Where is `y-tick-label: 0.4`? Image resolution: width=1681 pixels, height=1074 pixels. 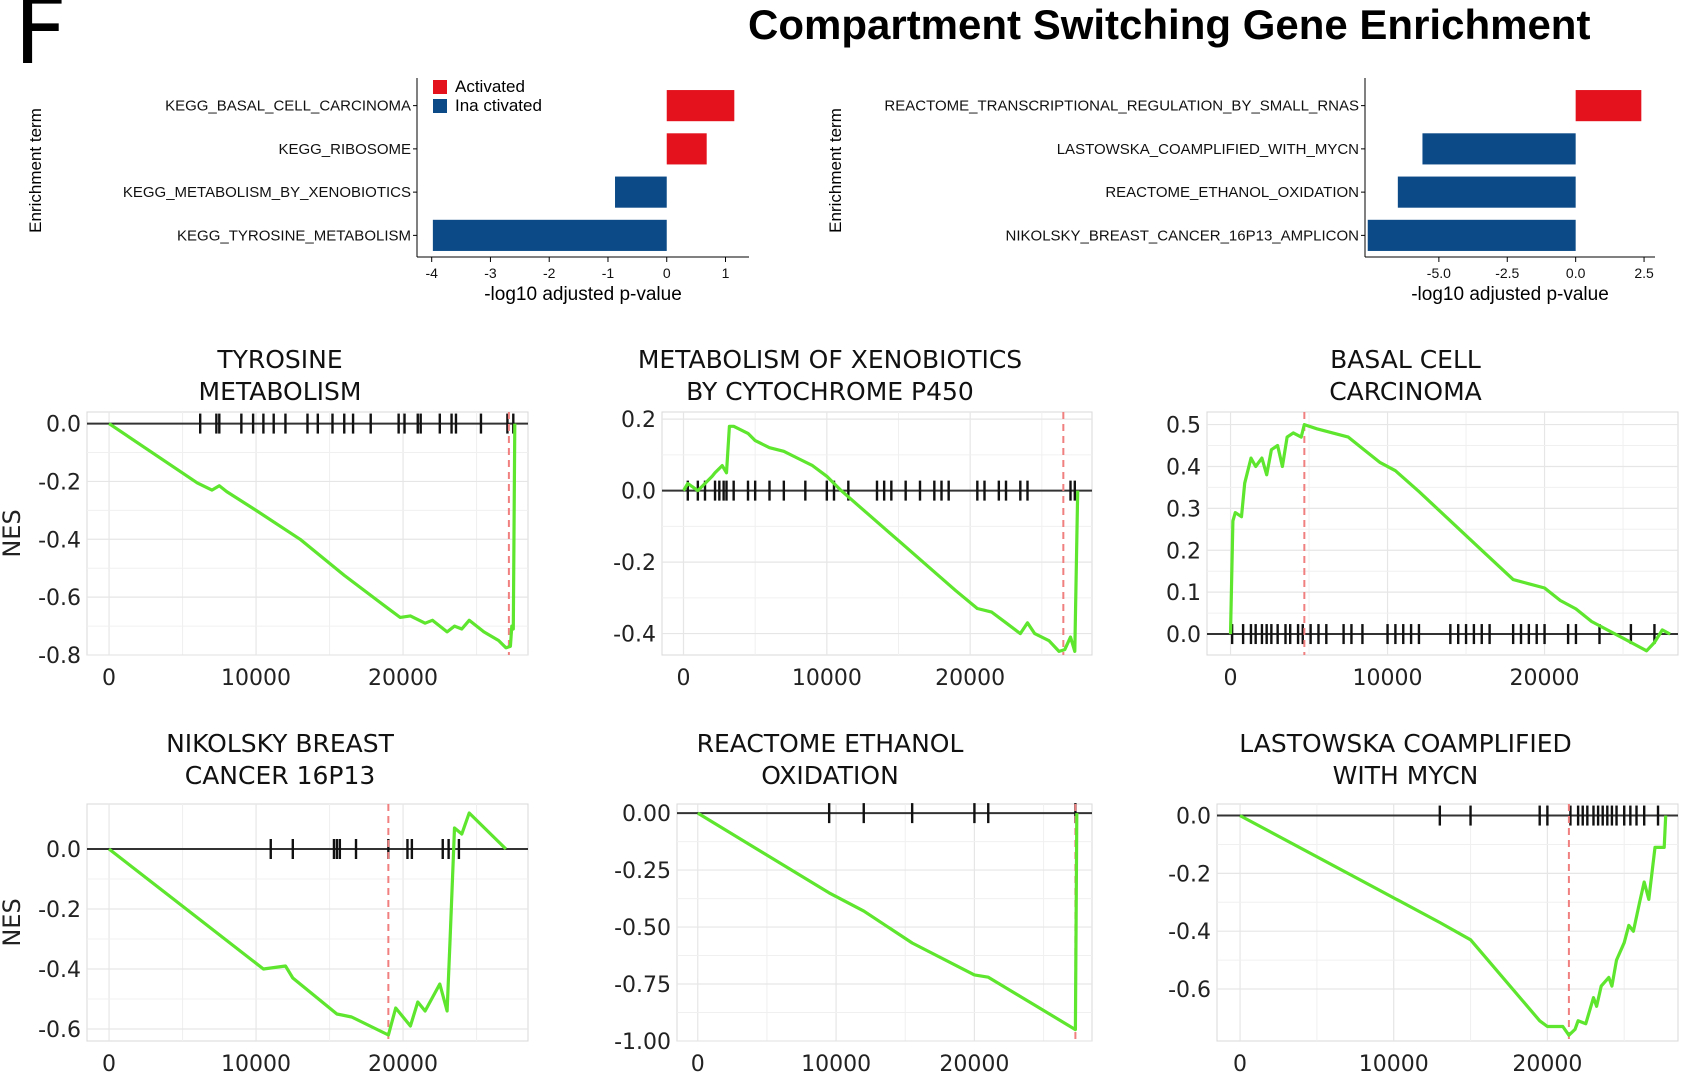
y-tick-label: 0.4 is located at coordinates (1183, 467).